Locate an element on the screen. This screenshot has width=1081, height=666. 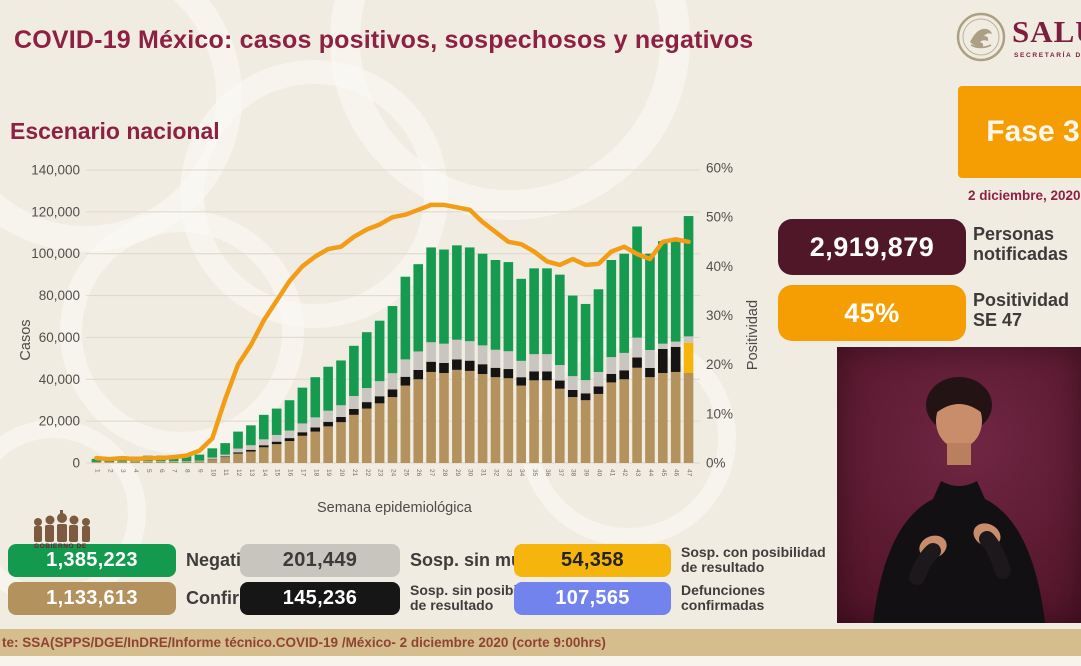
salud-wordmark: SALUD is located at coordinates (1046, 31).